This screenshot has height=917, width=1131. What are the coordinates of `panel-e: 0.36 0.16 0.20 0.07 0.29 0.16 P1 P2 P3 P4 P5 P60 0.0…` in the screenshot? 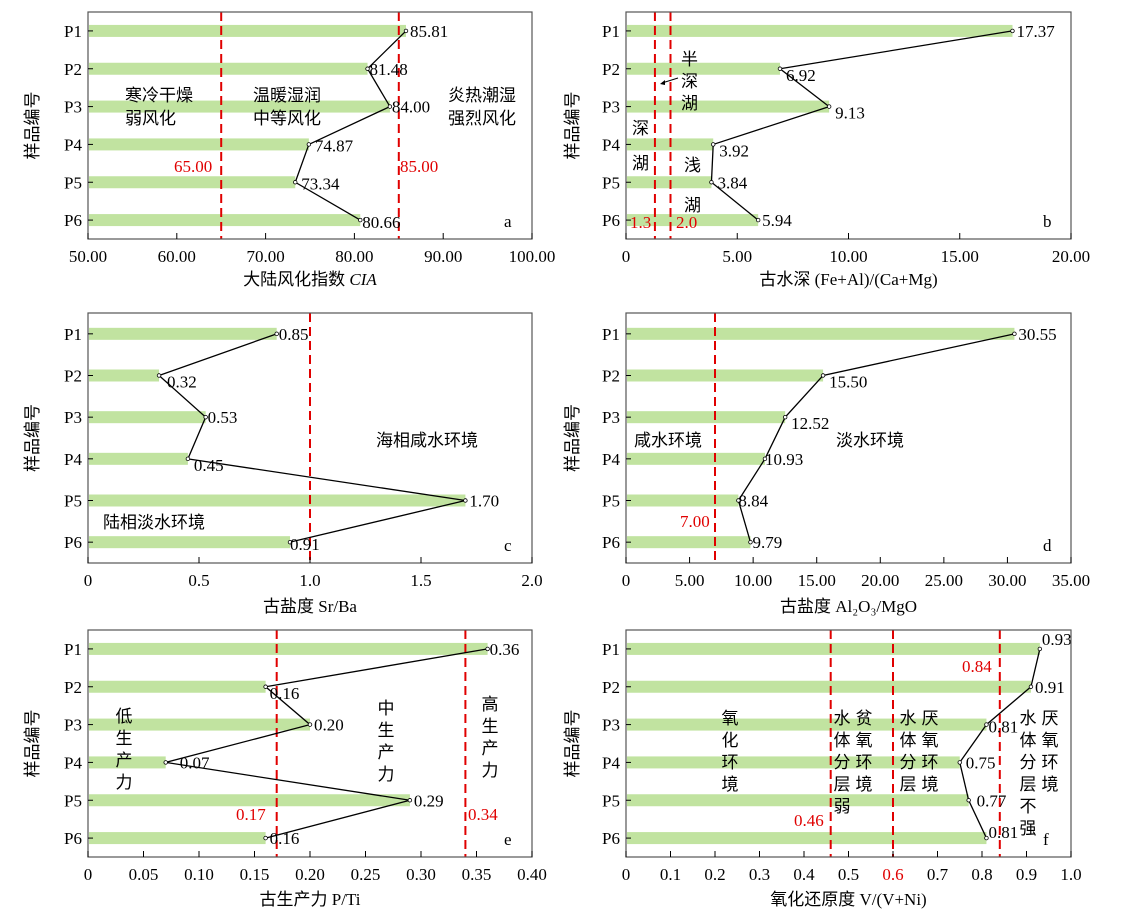 It's located at (285, 769).